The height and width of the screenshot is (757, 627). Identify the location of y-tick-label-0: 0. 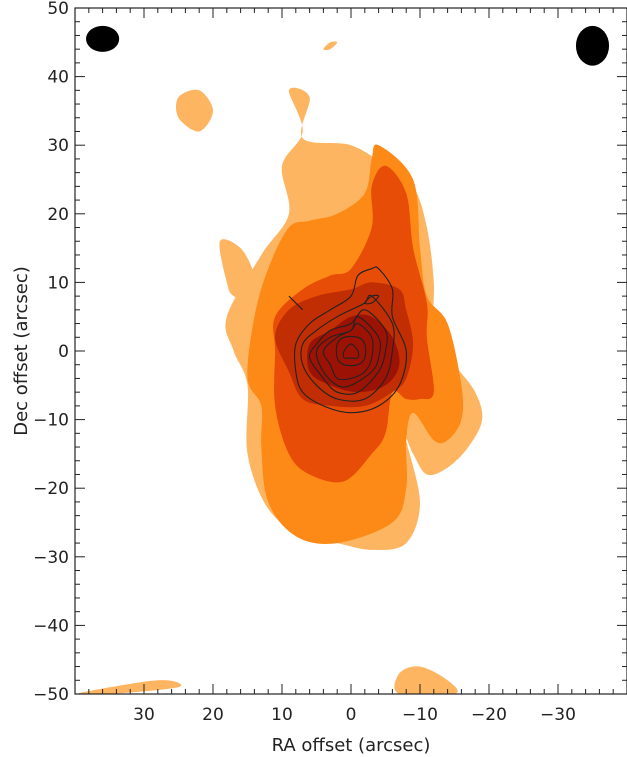
(63, 352).